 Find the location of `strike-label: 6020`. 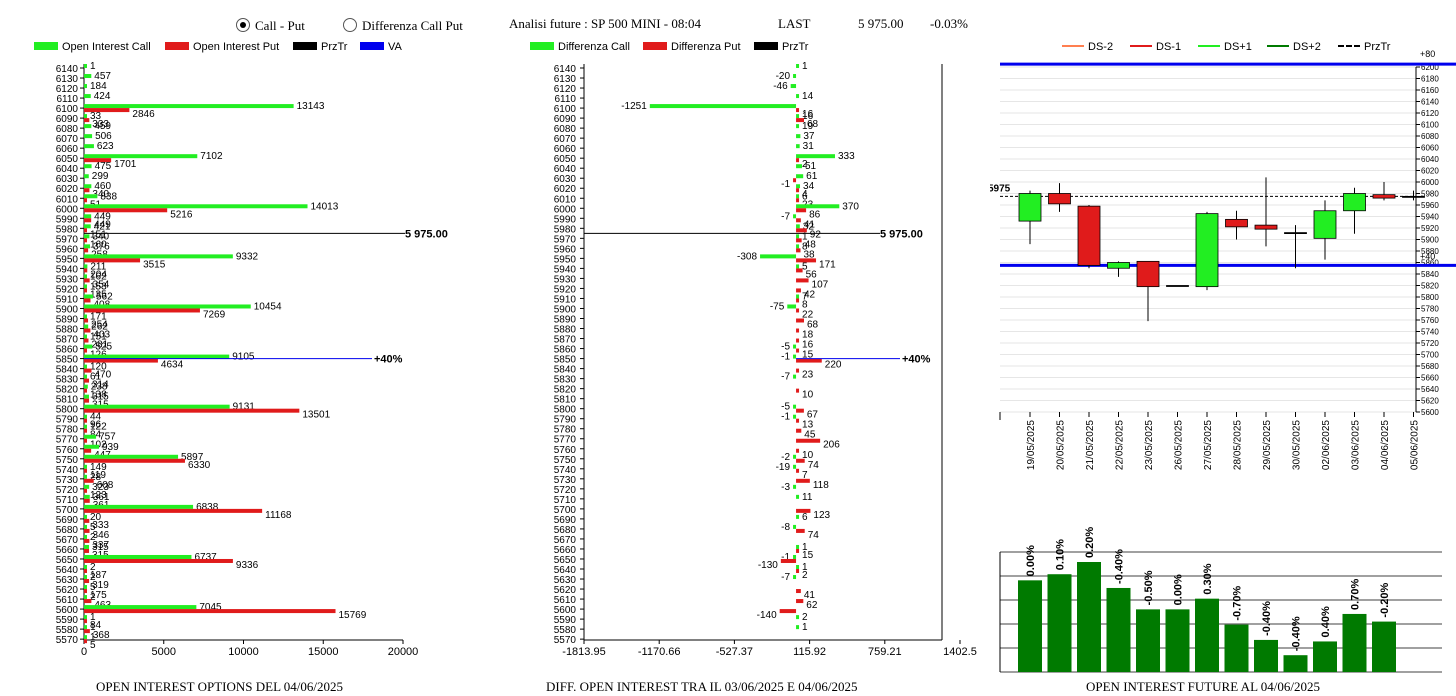

strike-label: 6020 is located at coordinates (67, 189).